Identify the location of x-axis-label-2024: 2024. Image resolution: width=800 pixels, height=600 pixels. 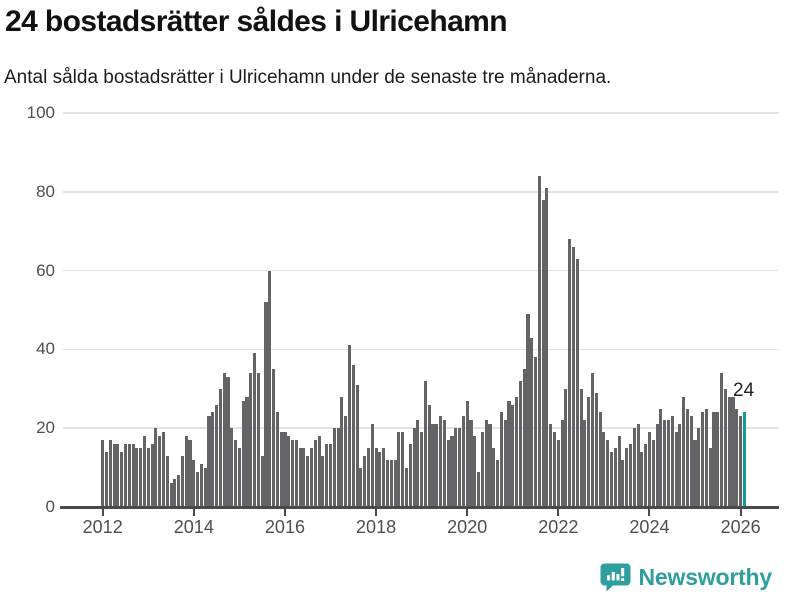
(649, 527).